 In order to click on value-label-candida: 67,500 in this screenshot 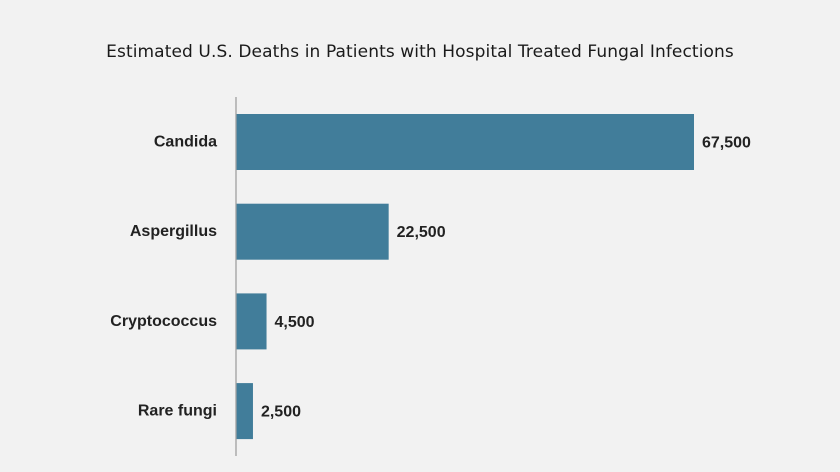, I will do `click(726, 143)`.